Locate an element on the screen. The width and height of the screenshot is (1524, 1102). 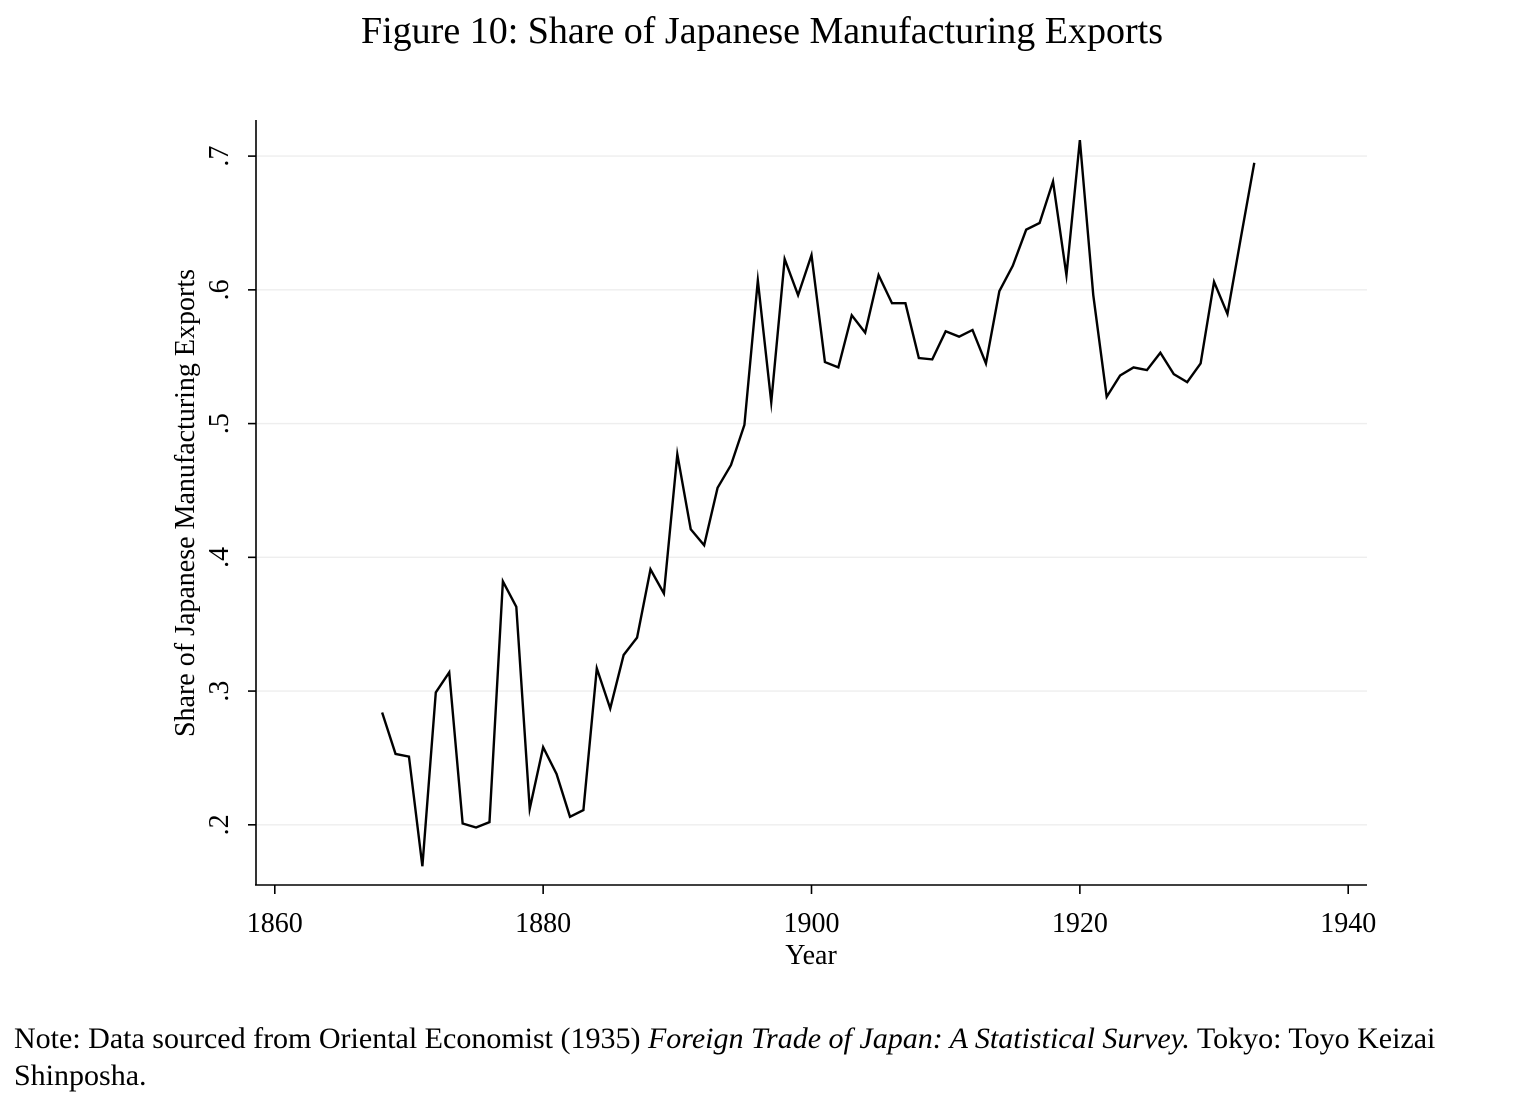
x-tick-label: 1900 is located at coordinates (812, 923).